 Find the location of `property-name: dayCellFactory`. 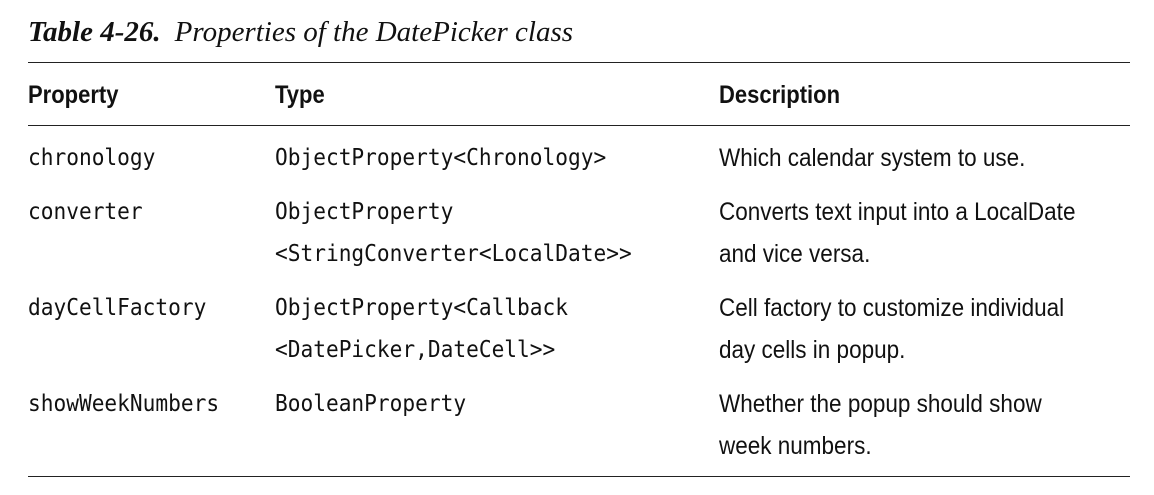

property-name: dayCellFactory is located at coordinates (117, 308).